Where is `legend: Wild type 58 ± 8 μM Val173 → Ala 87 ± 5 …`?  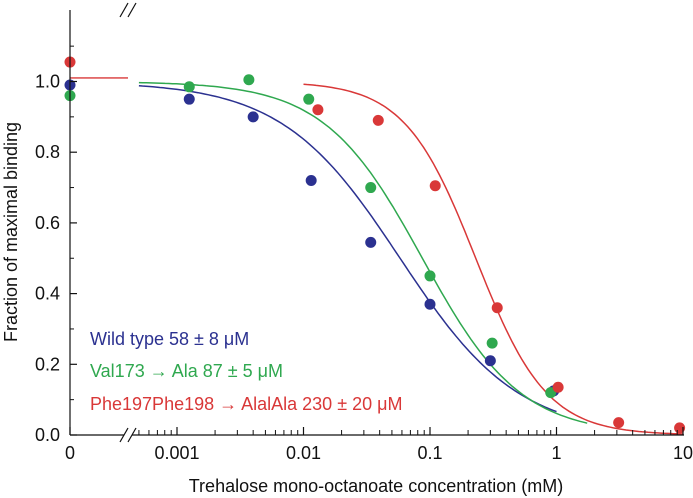 legend: Wild type 58 ± 8 μM Val173 → Ala 87 ± 5 … is located at coordinates (246, 371).